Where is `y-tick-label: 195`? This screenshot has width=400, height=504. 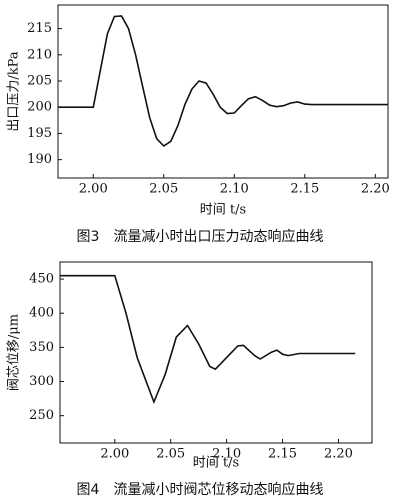 y-tick-label: 195 is located at coordinates (39, 133).